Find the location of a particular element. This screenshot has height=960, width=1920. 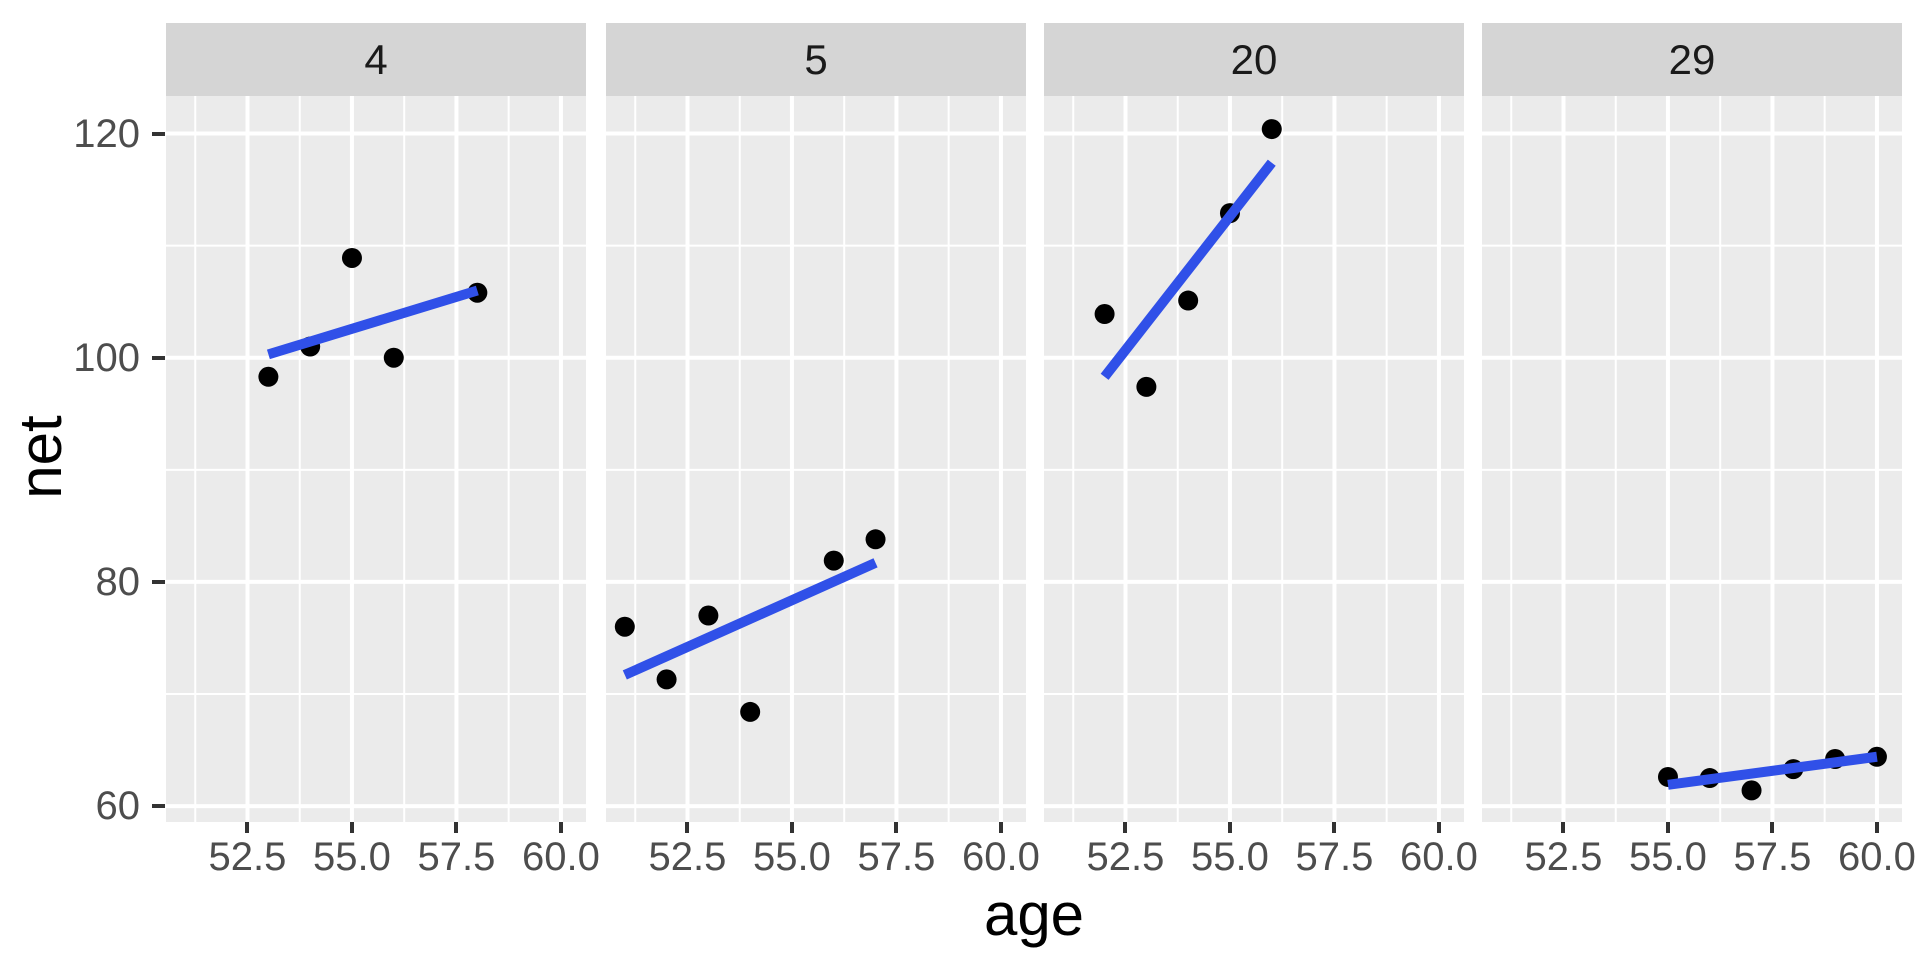

facet-strip-label: 5 is located at coordinates (816, 59).